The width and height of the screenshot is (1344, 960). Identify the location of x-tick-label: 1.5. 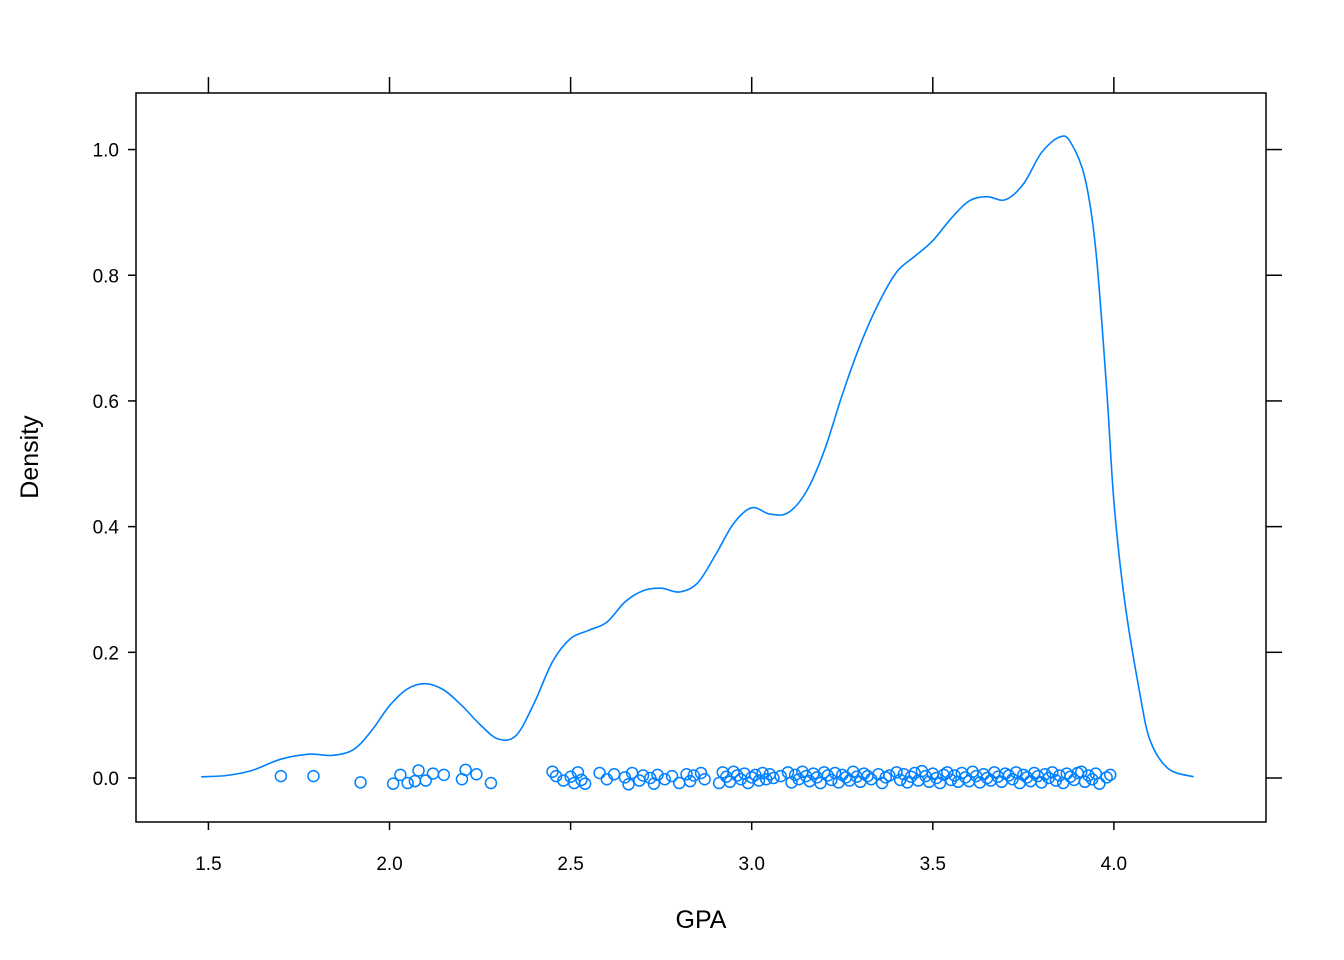
(208, 864).